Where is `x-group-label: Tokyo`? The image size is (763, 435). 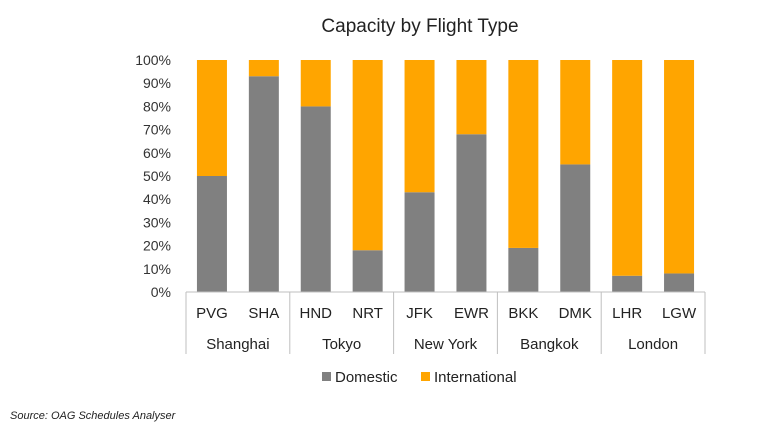 x-group-label: Tokyo is located at coordinates (341, 344).